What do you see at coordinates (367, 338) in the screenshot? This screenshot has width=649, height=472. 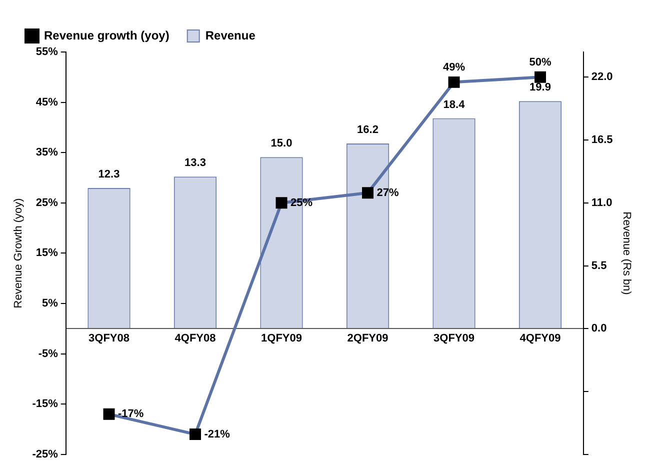 I see `x-tick-label: 2QFY09` at bounding box center [367, 338].